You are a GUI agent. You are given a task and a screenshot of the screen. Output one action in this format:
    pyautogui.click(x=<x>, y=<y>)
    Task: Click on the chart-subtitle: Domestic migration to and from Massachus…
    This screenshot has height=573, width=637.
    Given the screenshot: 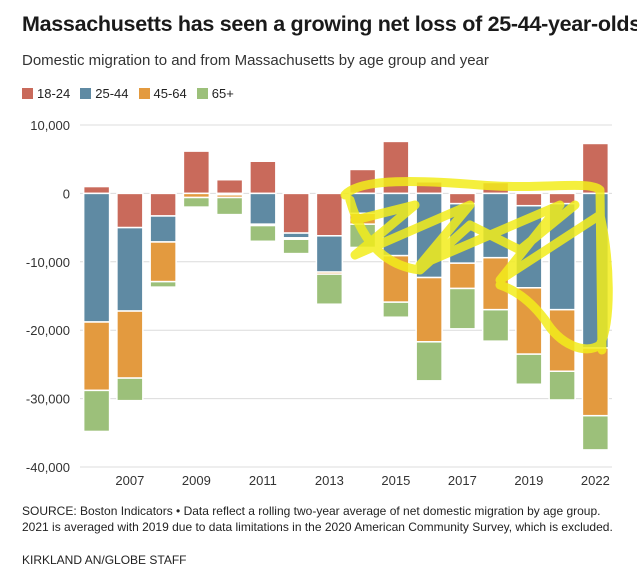 What is the action you would take?
    pyautogui.click(x=255, y=60)
    